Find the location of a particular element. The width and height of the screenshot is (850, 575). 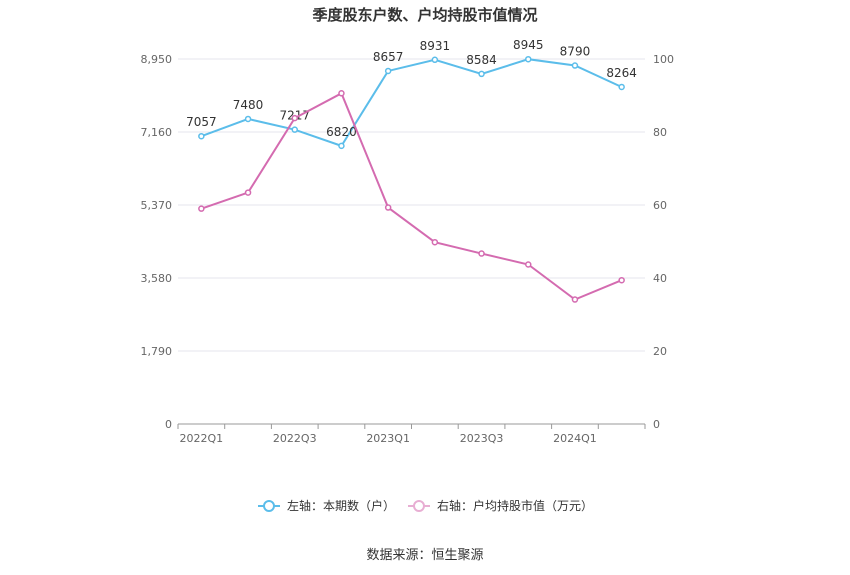

right-tick-label: 60 is located at coordinates (660, 205).